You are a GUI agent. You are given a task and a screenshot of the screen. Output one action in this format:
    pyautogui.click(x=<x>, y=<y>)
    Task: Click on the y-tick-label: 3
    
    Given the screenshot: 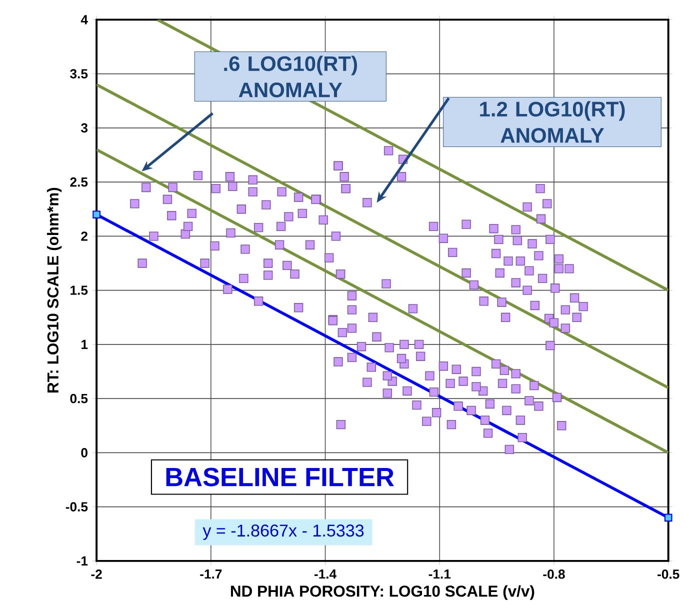 What is the action you would take?
    pyautogui.click(x=84, y=128)
    